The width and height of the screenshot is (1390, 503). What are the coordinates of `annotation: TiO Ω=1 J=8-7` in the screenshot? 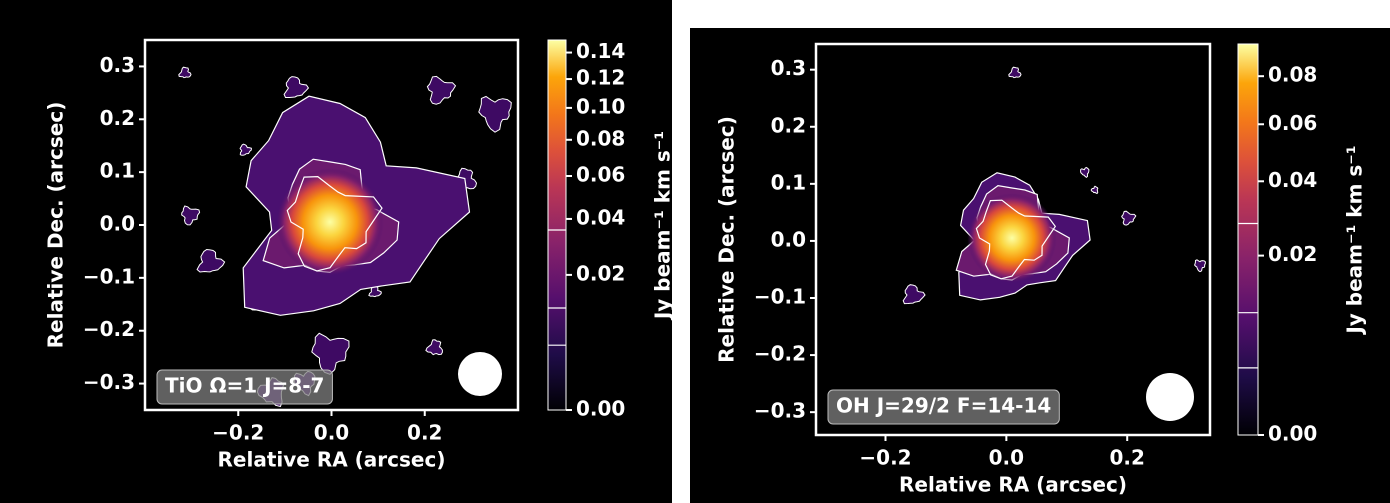 It's located at (244, 386).